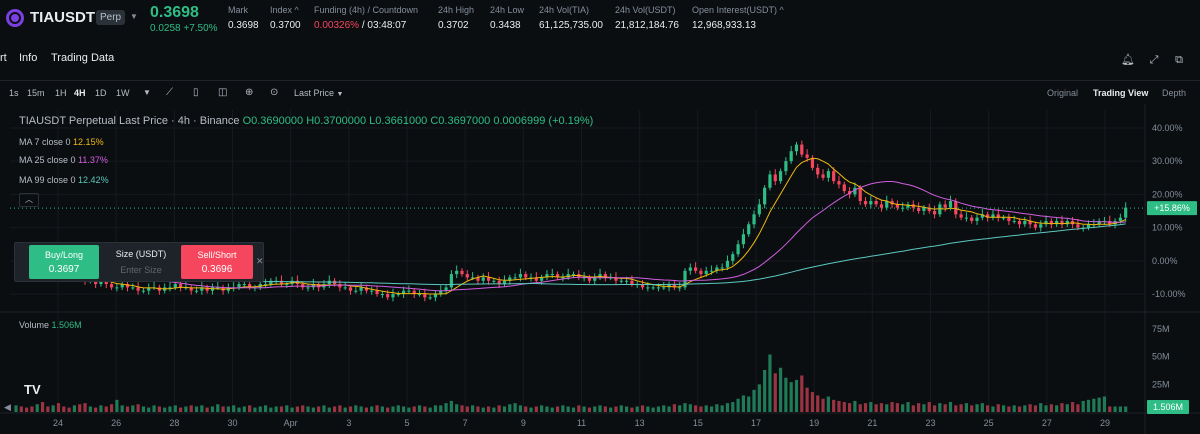 This screenshot has width=1200, height=434. What do you see at coordinates (62, 17) in the screenshot?
I see `symbol-name: TIAUSDT` at bounding box center [62, 17].